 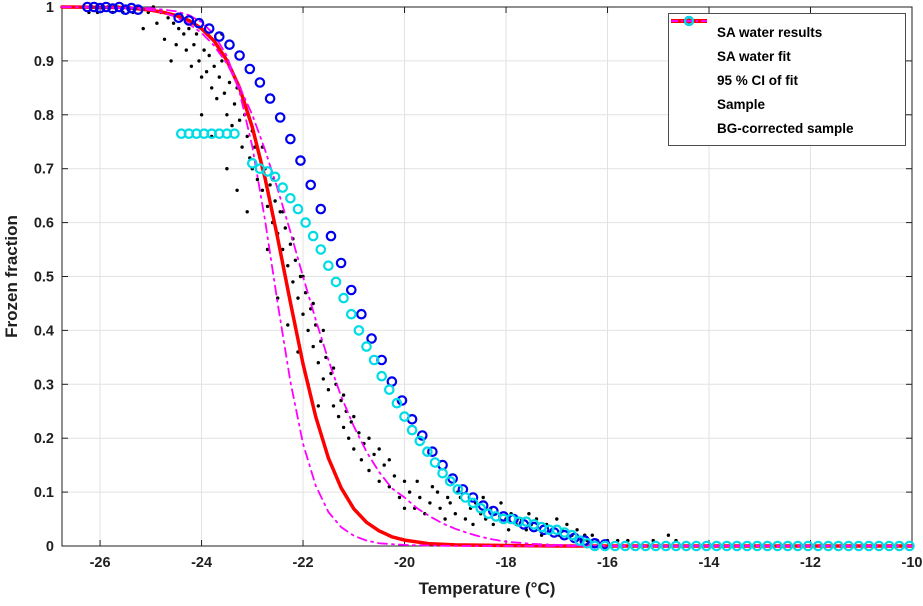 I want to click on svg-text: -18, so click(x=506, y=563).